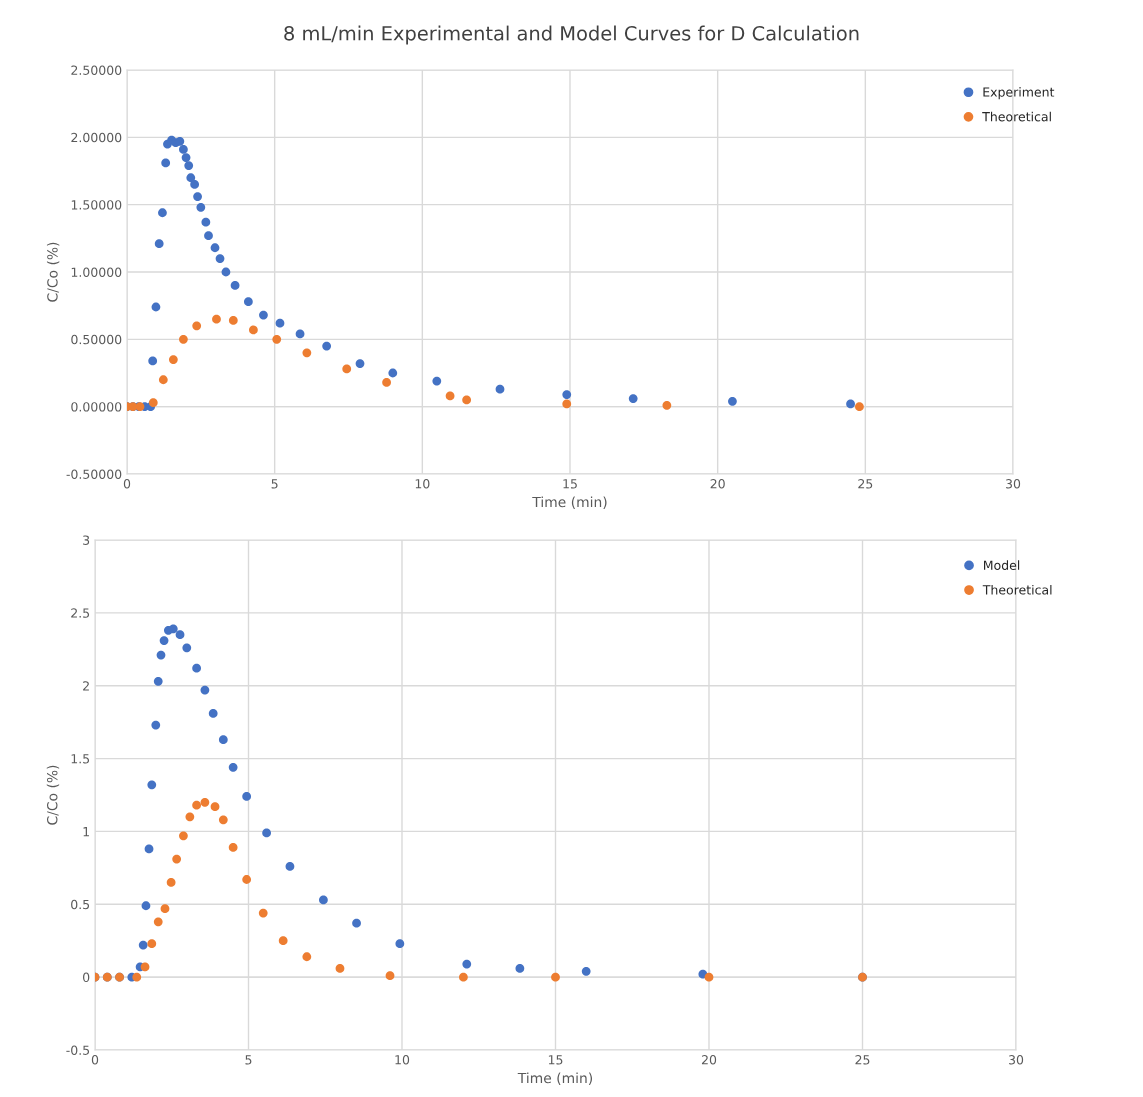 The image size is (1143, 1097). Describe the element at coordinates (571, 35) in the screenshot. I see `chart-title: 8 mL/min Experimental and Model Curves for D Calculation` at that location.